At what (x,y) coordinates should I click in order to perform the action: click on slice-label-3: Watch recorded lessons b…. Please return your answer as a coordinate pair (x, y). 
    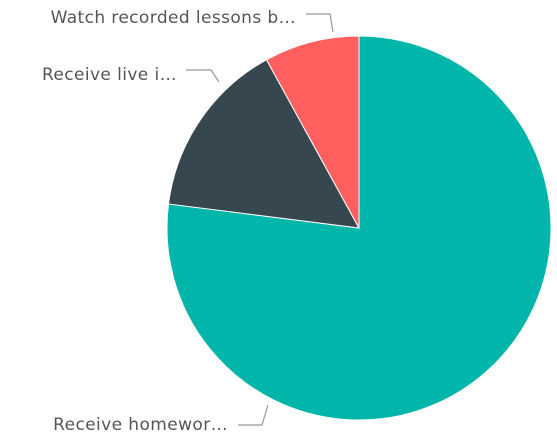
    Looking at the image, I should click on (173, 18).